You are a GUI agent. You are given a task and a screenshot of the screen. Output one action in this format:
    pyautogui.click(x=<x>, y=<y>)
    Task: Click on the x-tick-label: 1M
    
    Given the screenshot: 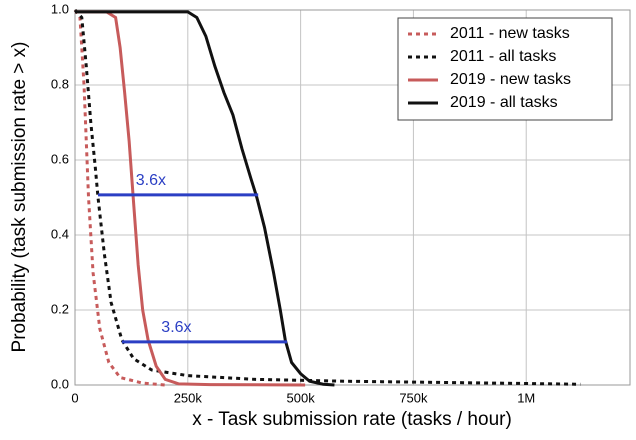 What is the action you would take?
    pyautogui.click(x=526, y=397)
    